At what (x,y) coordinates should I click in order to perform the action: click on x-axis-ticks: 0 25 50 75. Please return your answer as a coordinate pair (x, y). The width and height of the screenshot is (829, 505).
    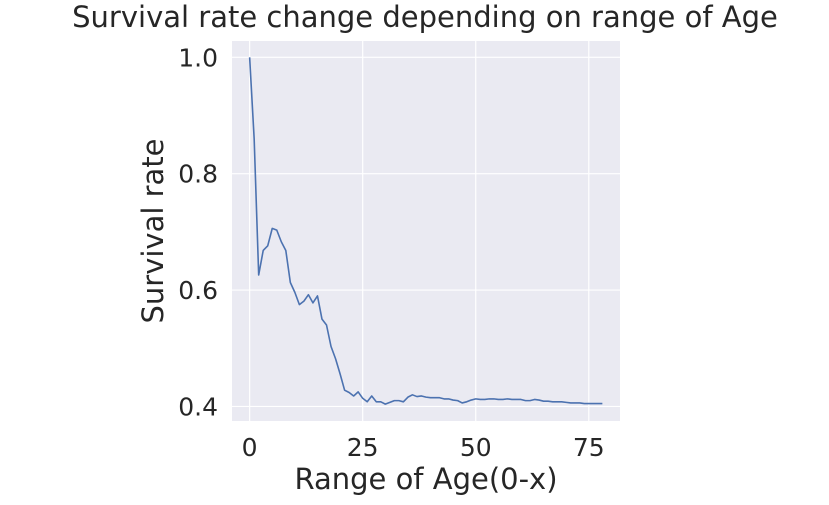
    Looking at the image, I should click on (423, 447).